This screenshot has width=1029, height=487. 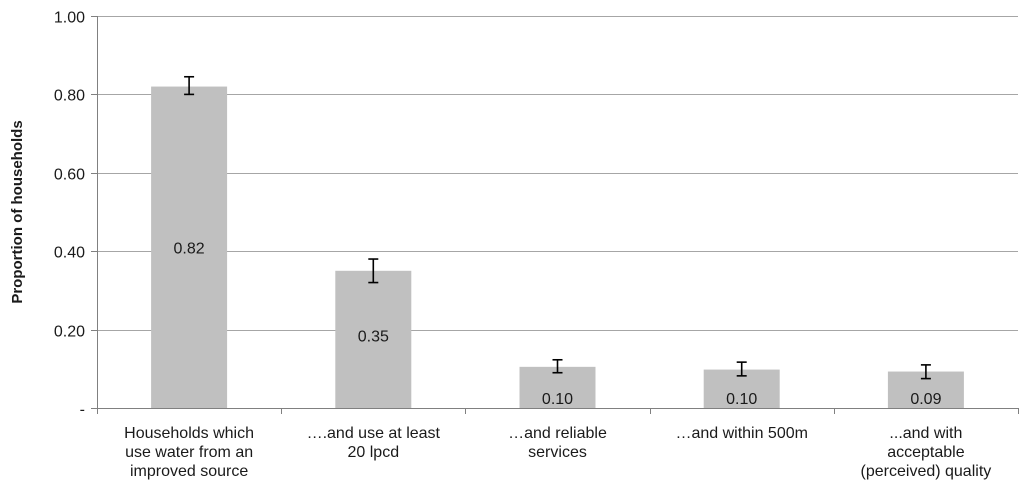 I want to click on y-axis-title: Proportion of households, so click(x=17, y=211).